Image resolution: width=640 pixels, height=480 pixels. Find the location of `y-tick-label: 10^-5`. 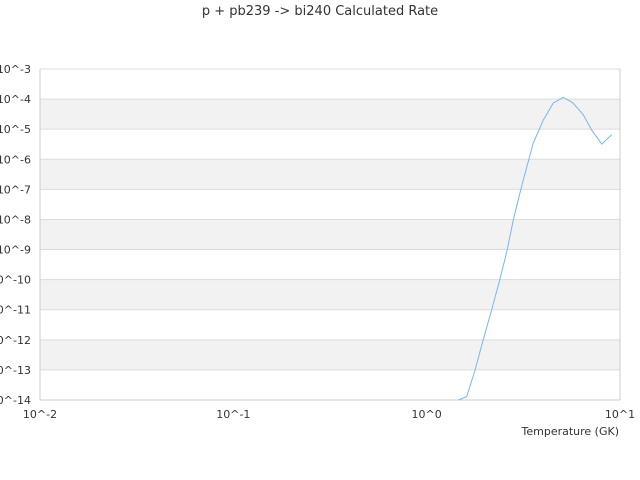

y-tick-label: 10^-5 is located at coordinates (15, 129).